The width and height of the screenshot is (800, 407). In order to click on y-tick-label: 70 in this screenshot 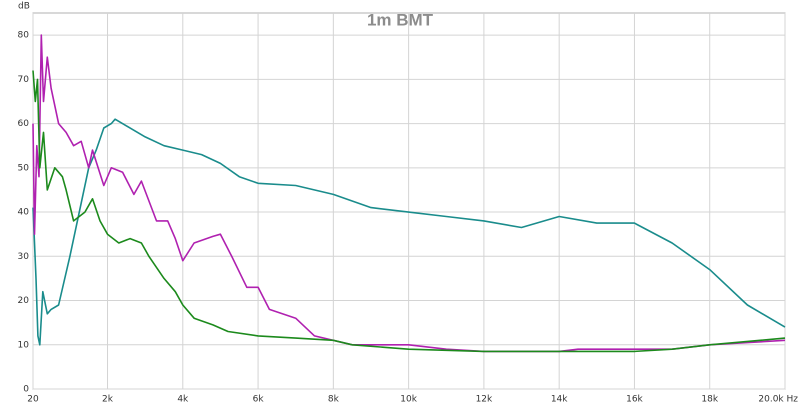, I will do `click(24, 80)`.